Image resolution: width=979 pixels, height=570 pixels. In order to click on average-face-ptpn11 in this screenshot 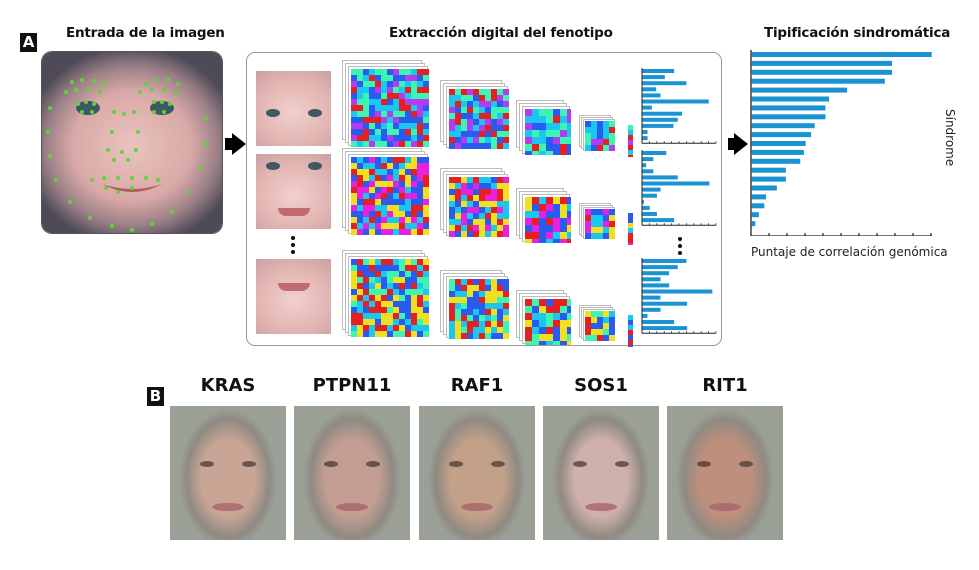, I will do `click(352, 473)`.